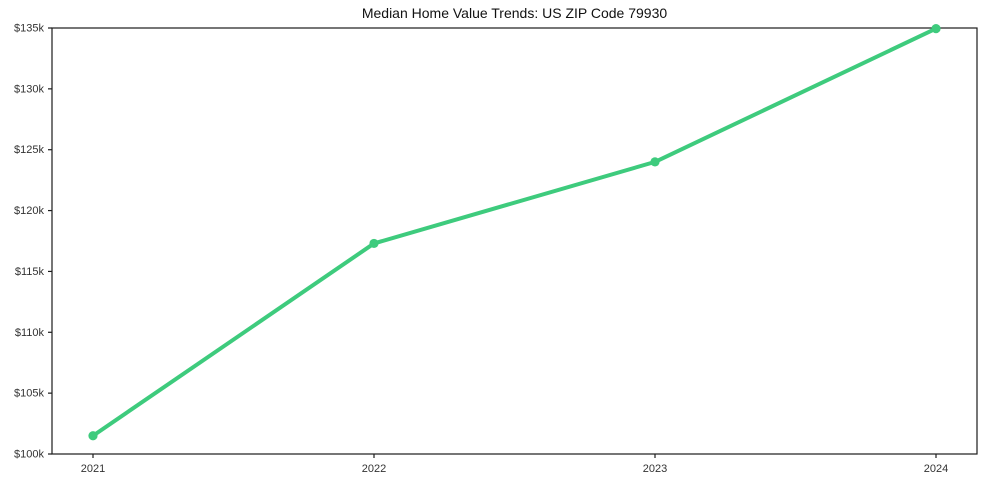 The height and width of the screenshot is (490, 990). What do you see at coordinates (374, 469) in the screenshot?
I see `x-axis-tick-label: 2022` at bounding box center [374, 469].